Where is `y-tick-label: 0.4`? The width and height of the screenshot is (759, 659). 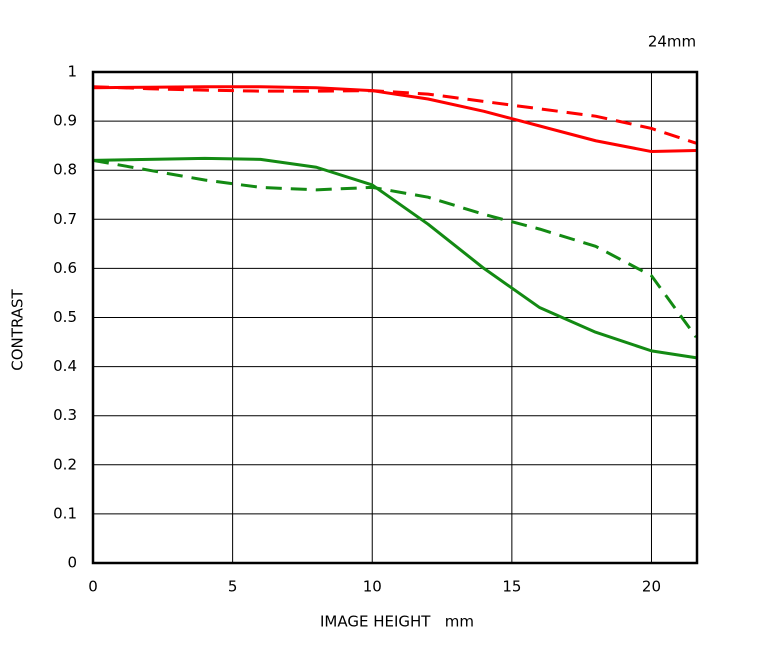 y-tick-label: 0.4 is located at coordinates (65, 366).